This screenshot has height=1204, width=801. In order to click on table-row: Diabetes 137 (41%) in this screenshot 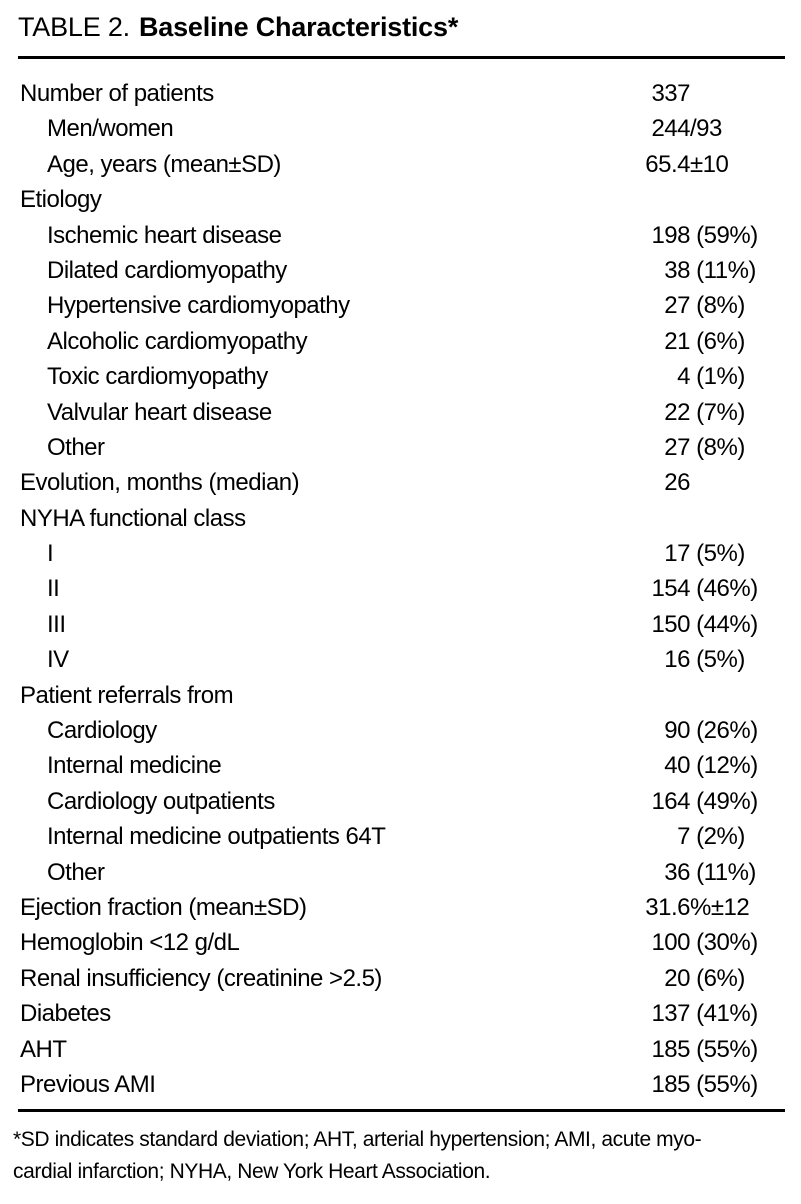, I will do `click(402, 1017)`.